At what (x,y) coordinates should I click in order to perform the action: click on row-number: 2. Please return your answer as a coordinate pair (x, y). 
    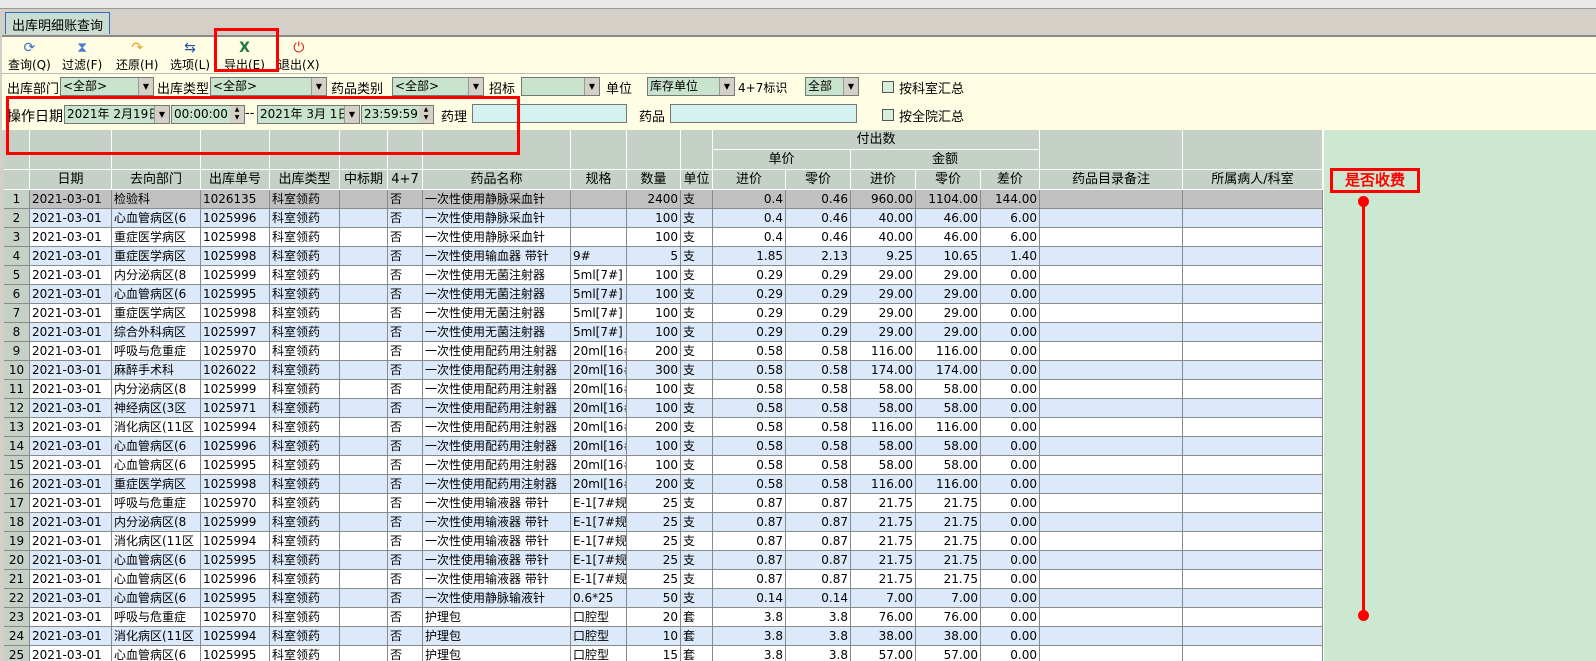
    Looking at the image, I should click on (17, 218).